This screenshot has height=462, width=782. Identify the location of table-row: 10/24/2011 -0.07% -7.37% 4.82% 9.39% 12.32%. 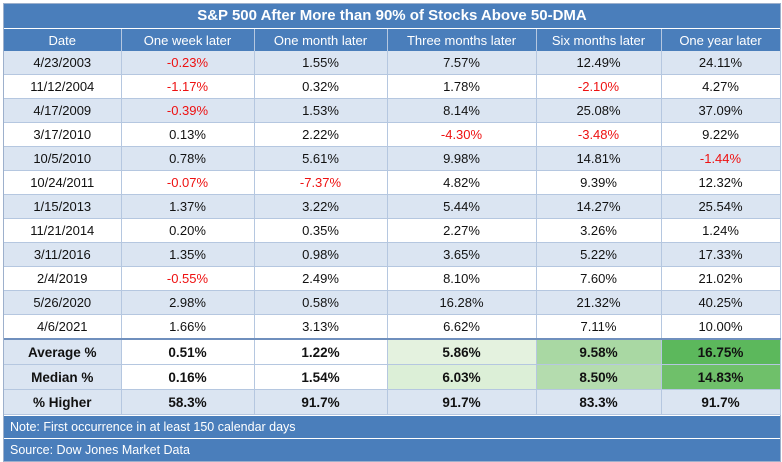
(392, 182).